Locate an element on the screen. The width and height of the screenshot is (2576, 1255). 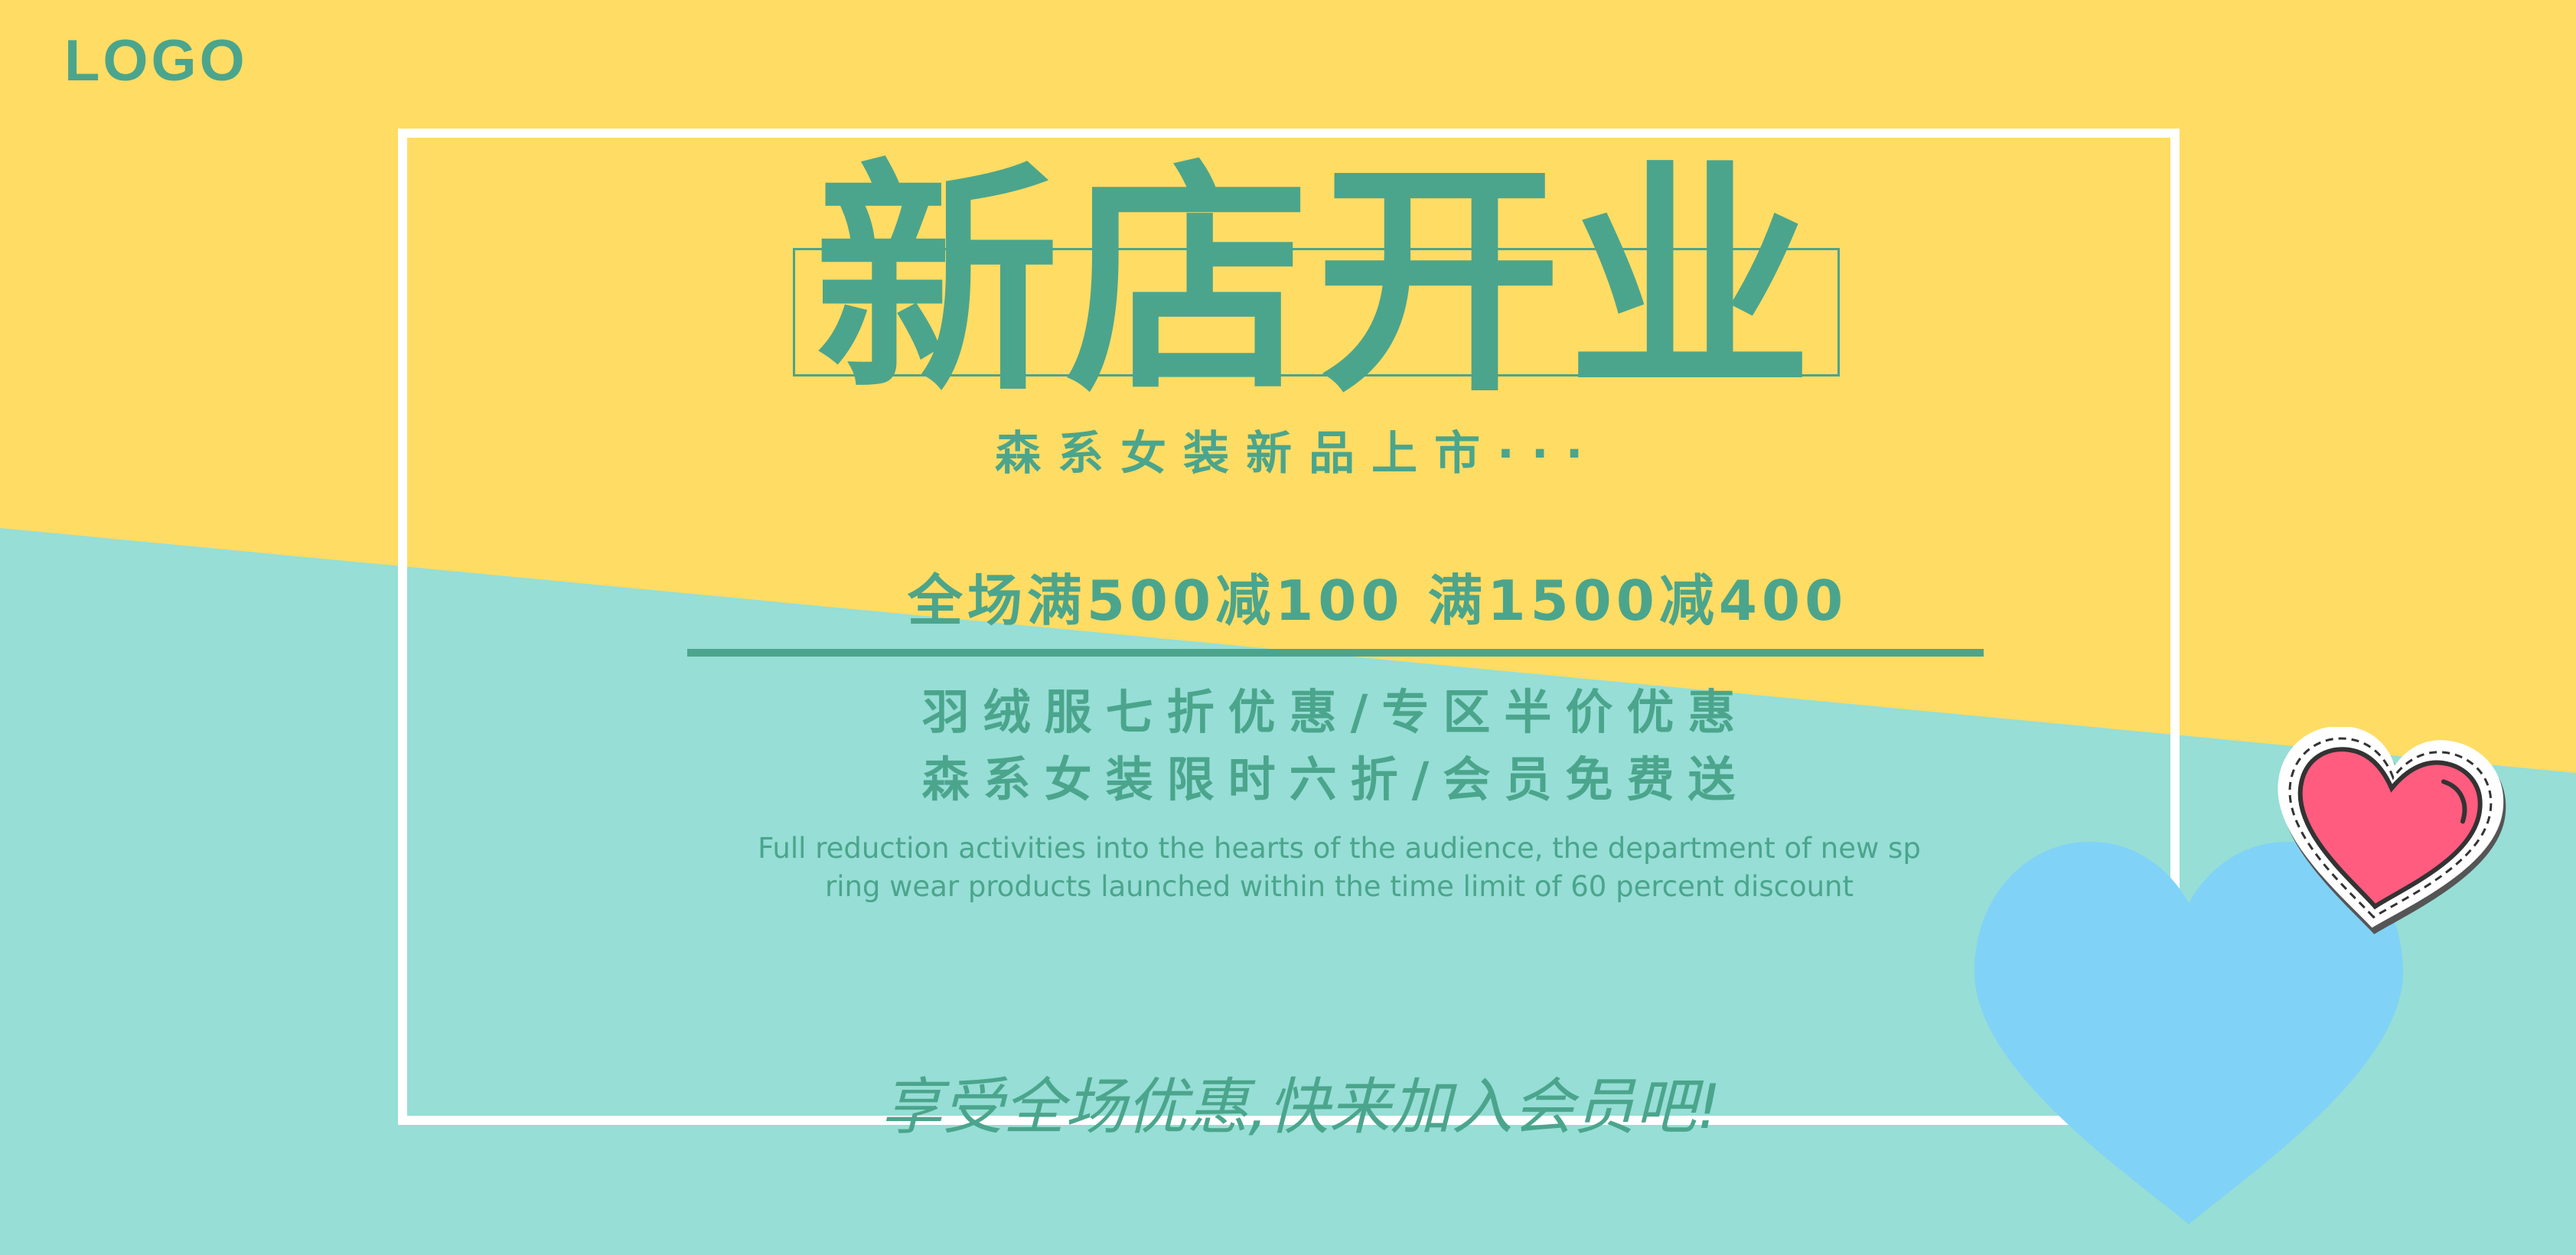
call-to-action: 享受全场优惠,快来加入会员吧! is located at coordinates (1301, 1107).